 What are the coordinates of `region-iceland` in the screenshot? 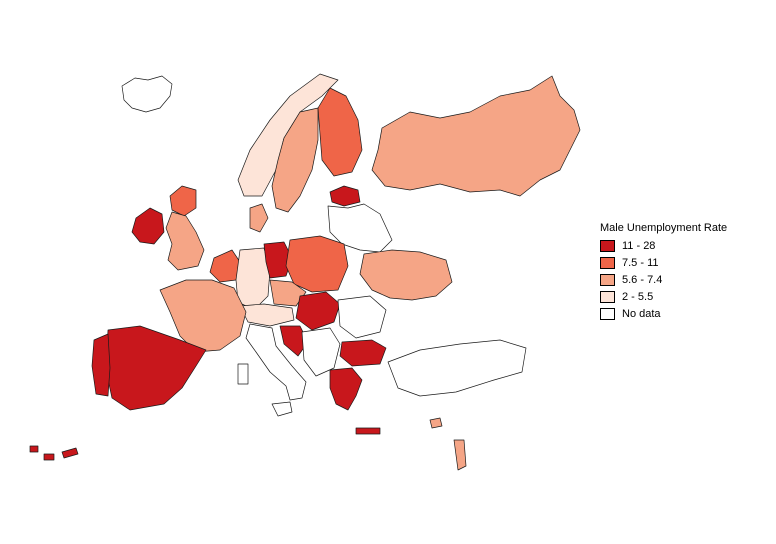 It's located at (147, 94).